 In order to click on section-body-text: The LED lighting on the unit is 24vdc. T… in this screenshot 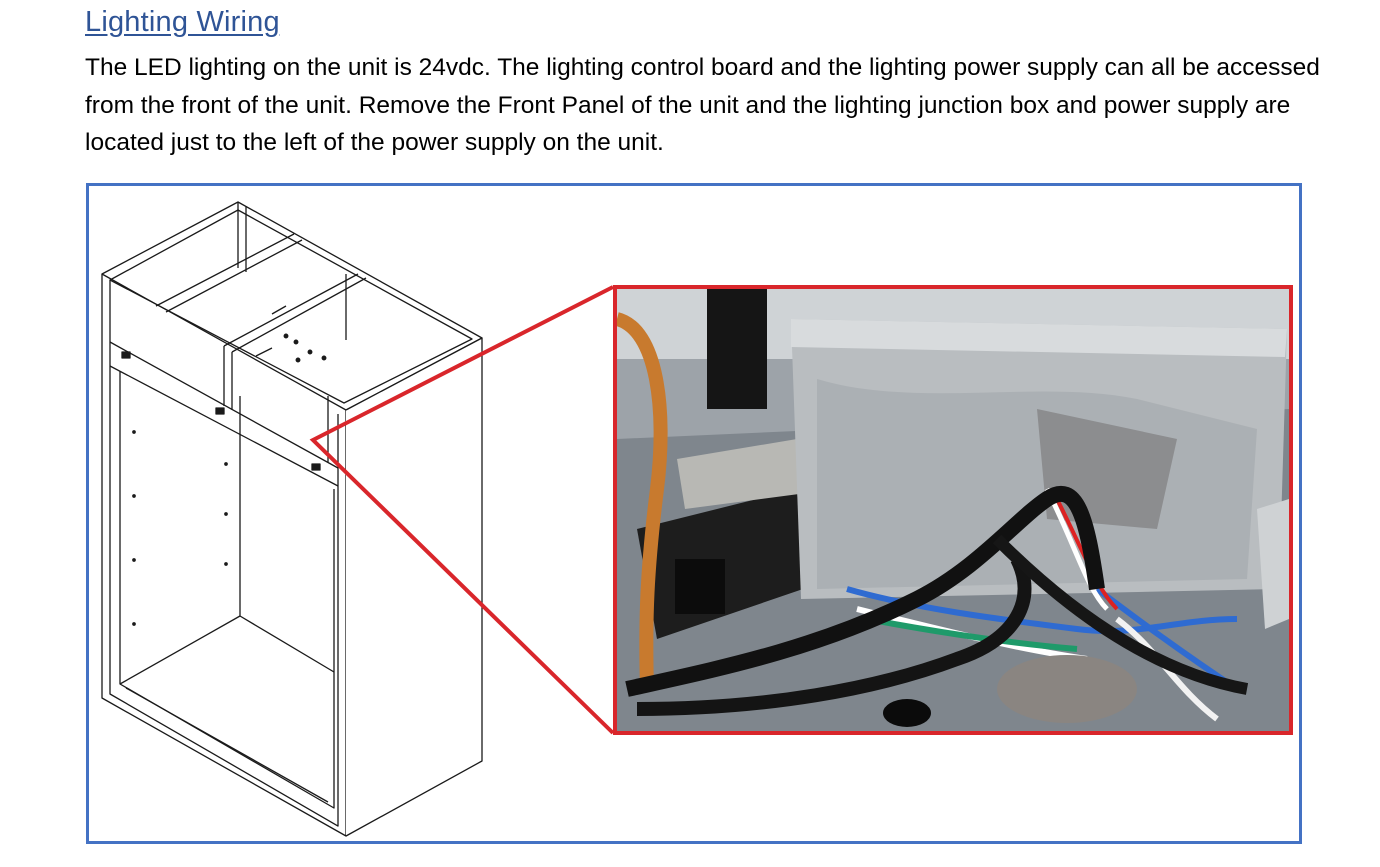, I will do `click(702, 105)`.